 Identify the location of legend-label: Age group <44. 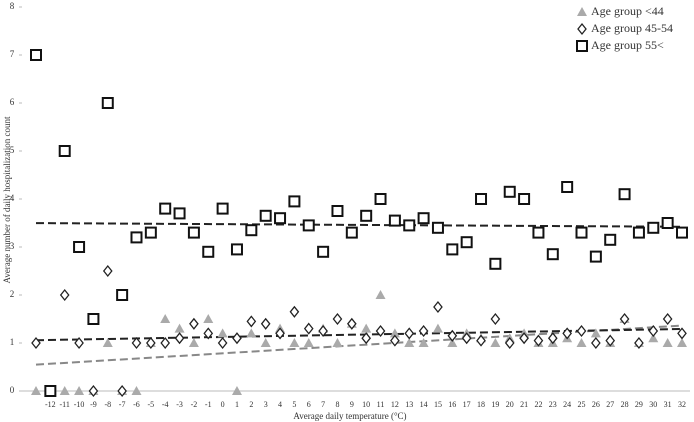
(627, 11).